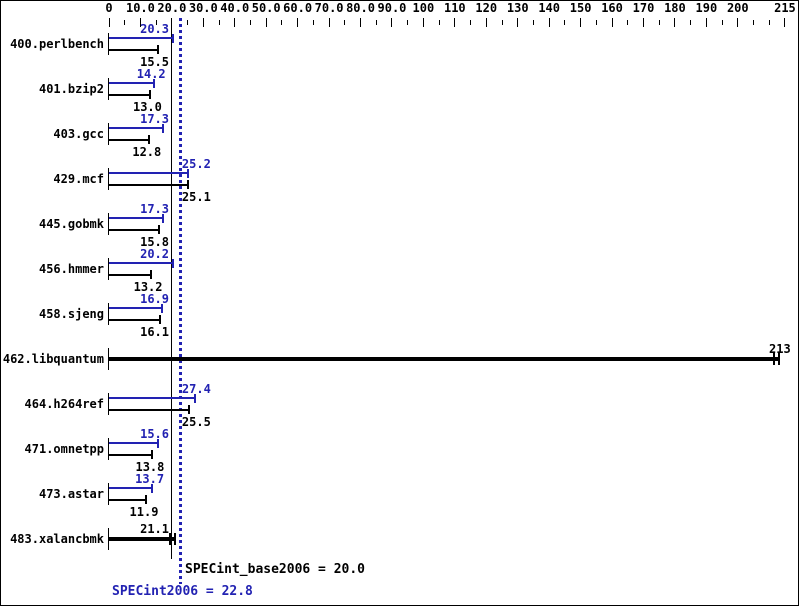 The width and height of the screenshot is (799, 606). What do you see at coordinates (140, 8) in the screenshot?
I see `x-axis-tick-label: 10.0` at bounding box center [140, 8].